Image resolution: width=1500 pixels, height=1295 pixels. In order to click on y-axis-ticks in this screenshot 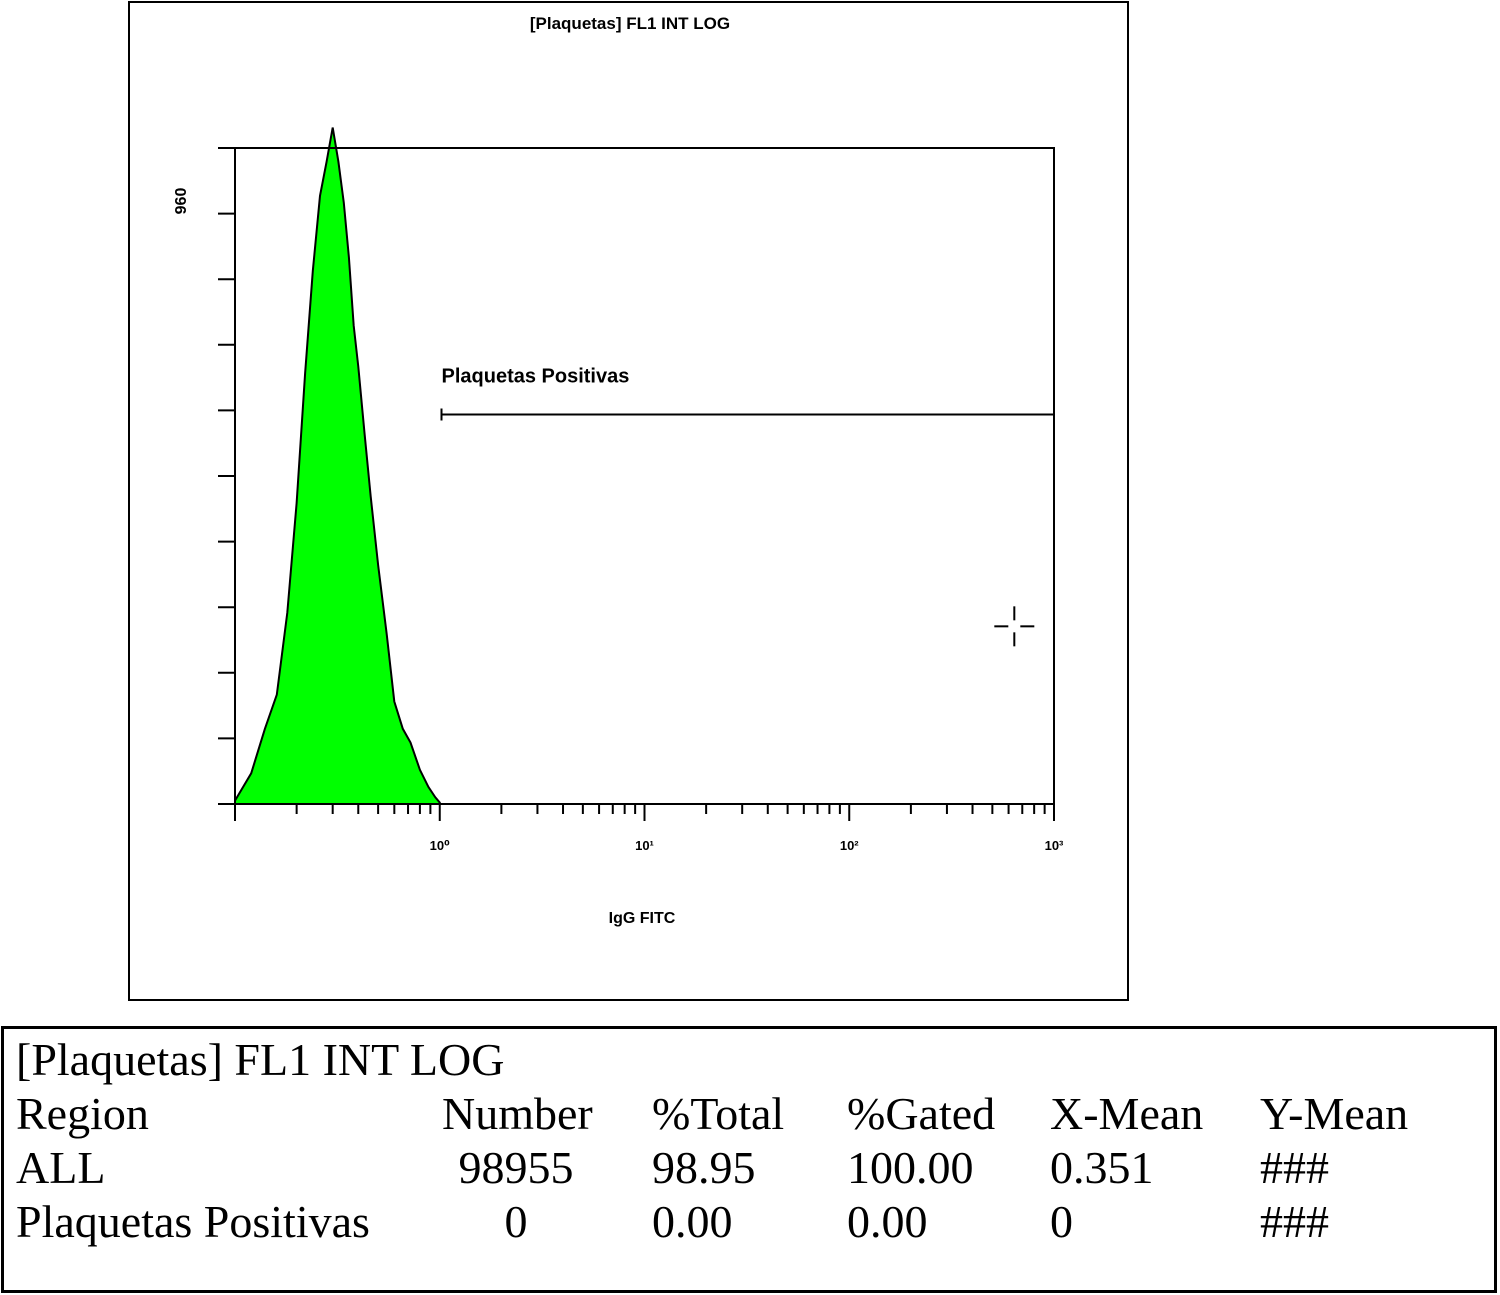, I will do `click(226, 443)`.